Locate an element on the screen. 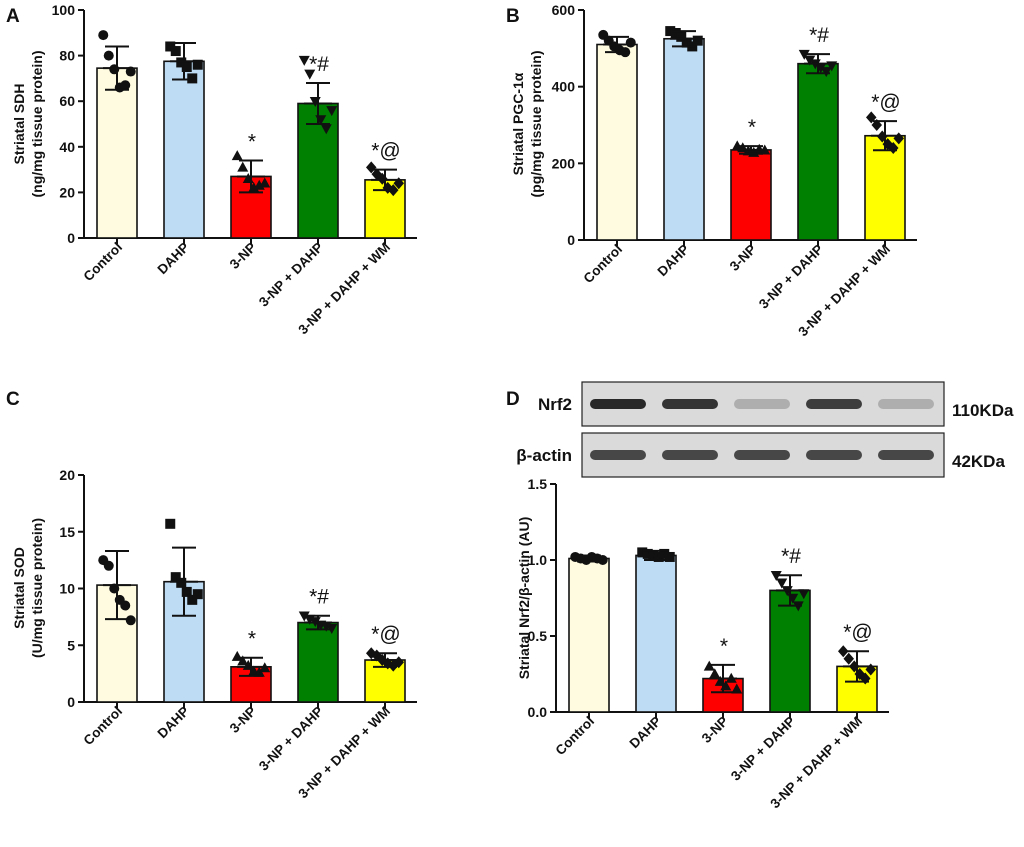 This screenshot has height=847, width=1024. y-tick-label: 200 is located at coordinates (564, 163).